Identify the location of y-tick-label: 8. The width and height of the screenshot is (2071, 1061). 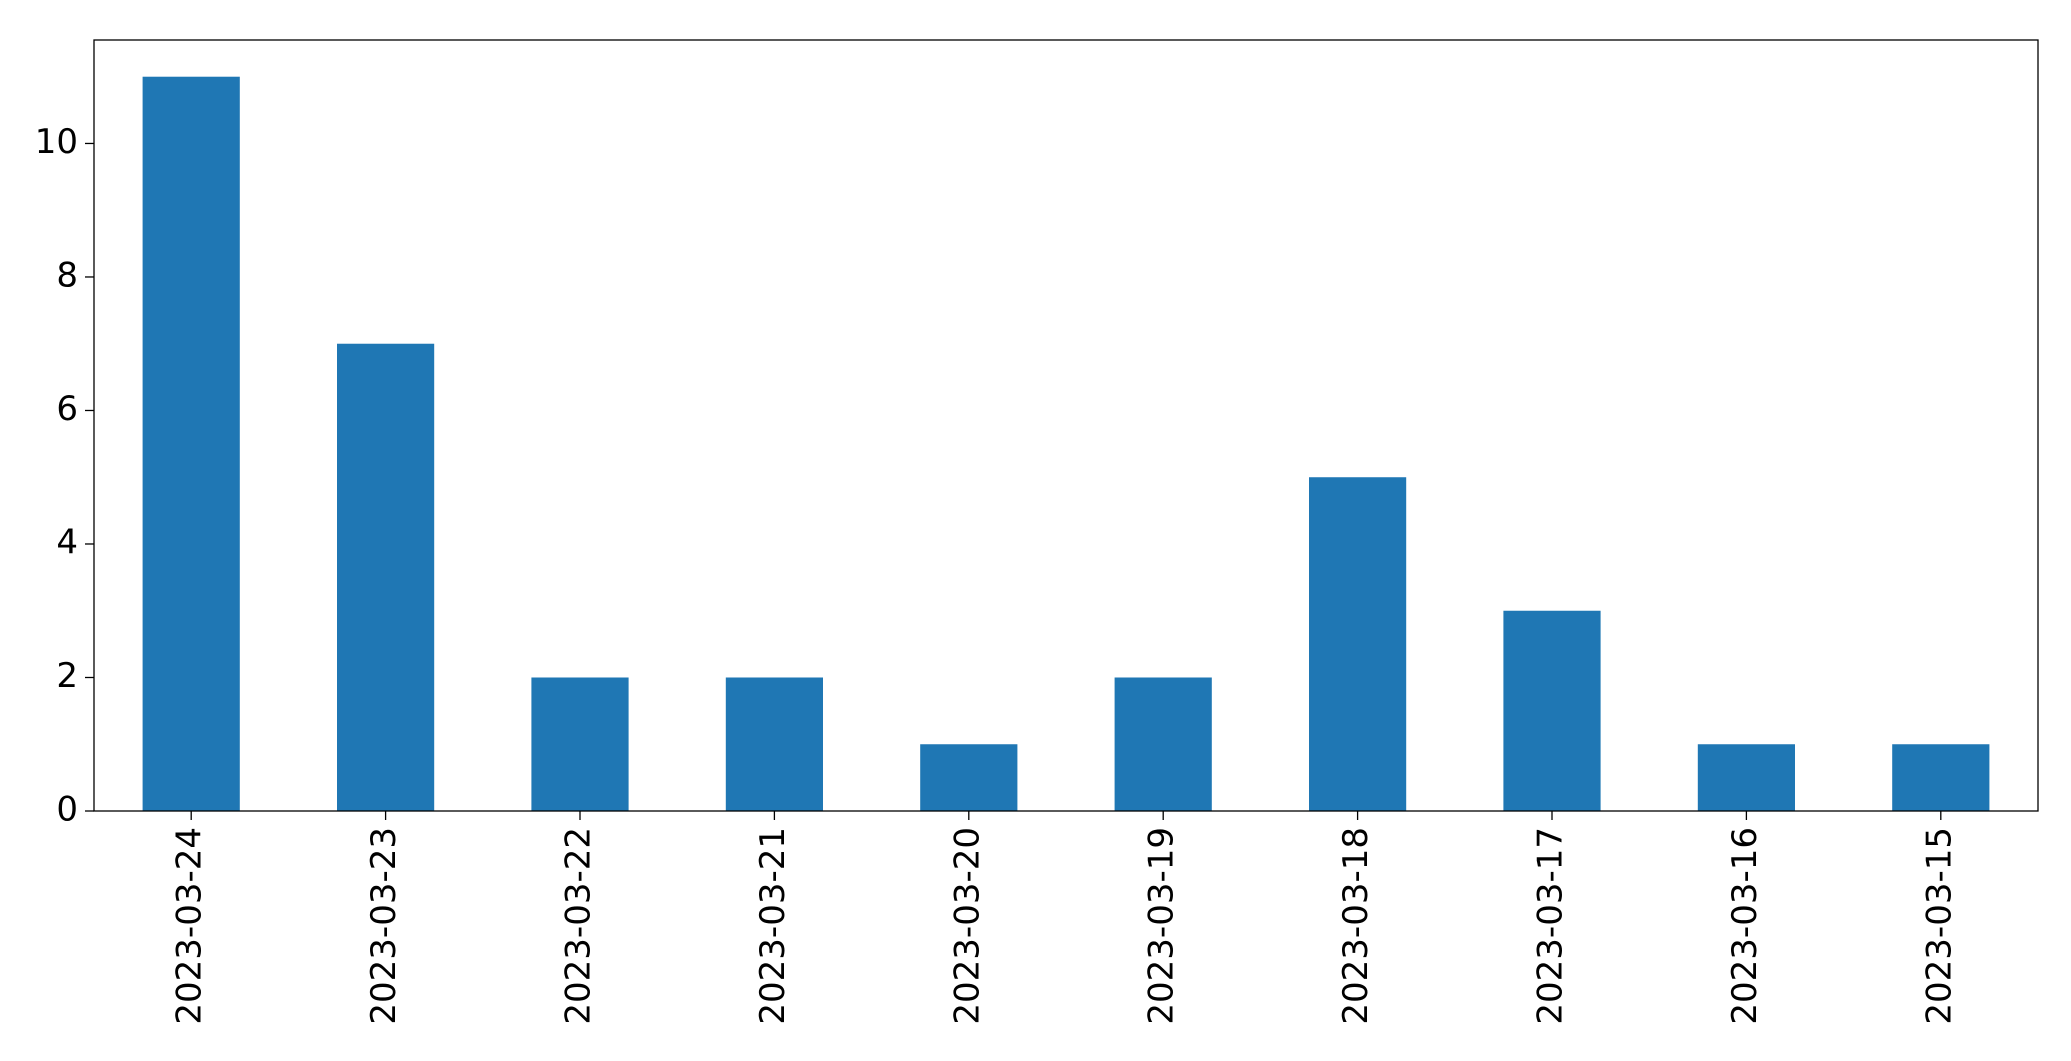
(67, 275).